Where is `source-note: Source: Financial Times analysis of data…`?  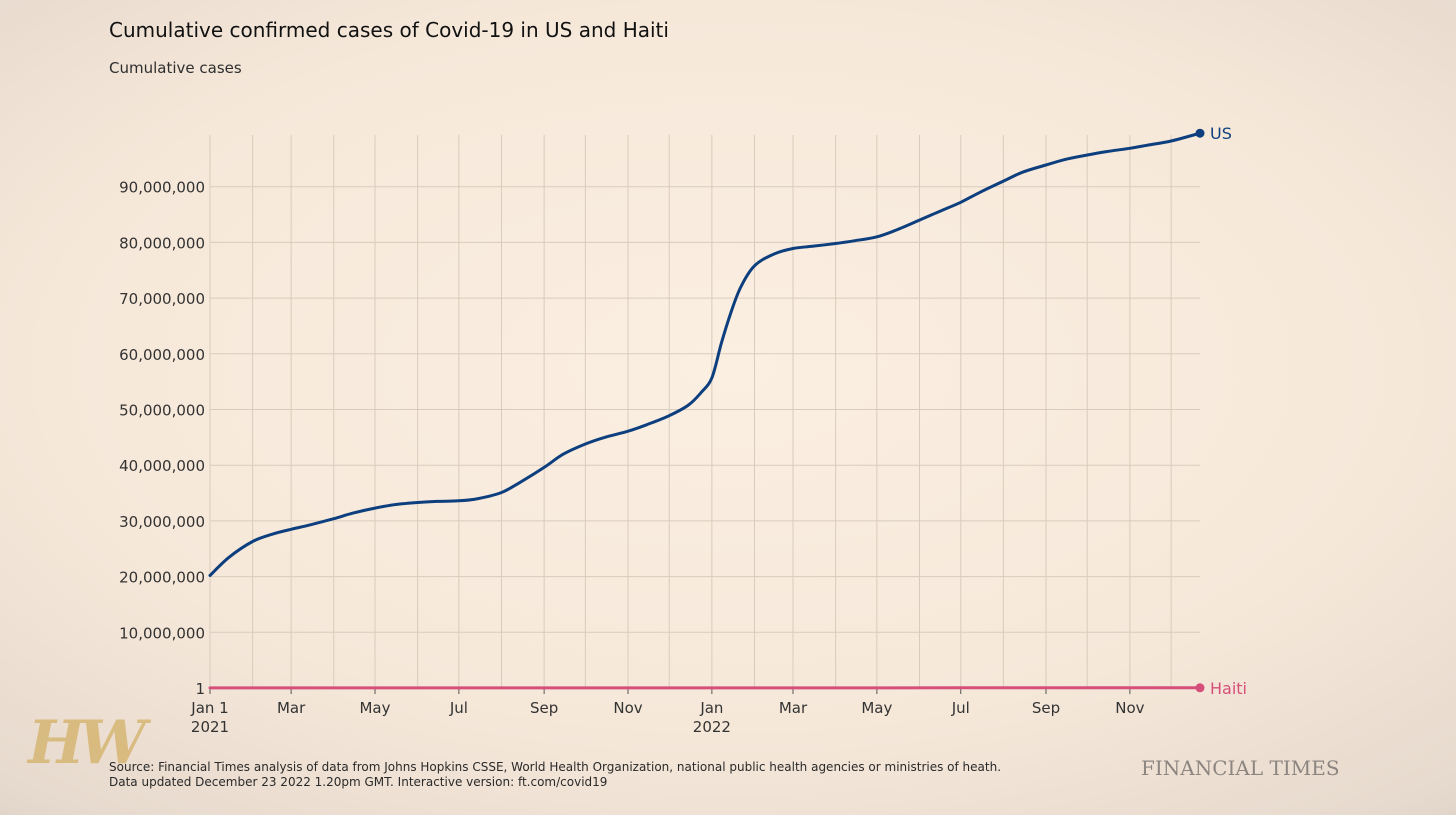 source-note: Source: Financial Times analysis of data… is located at coordinates (555, 775).